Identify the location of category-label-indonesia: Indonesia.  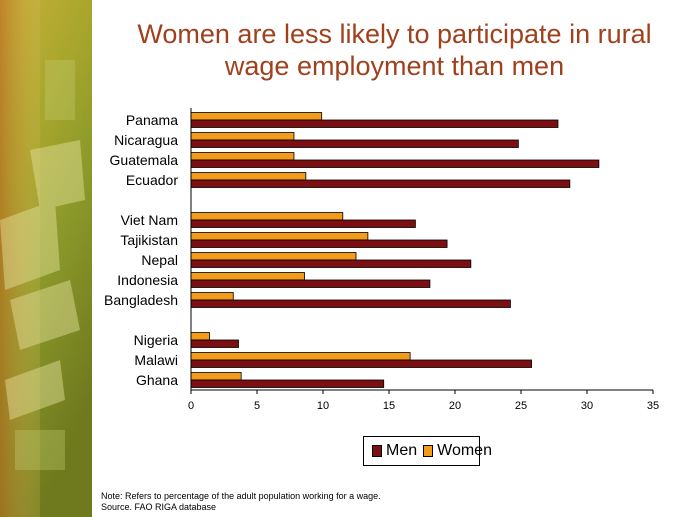
(147, 280).